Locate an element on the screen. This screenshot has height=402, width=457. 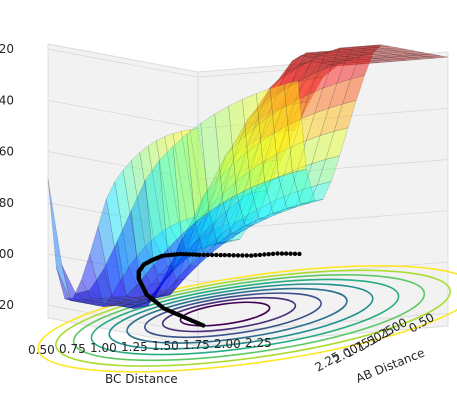
x-tick-label: 1.25 is located at coordinates (134, 347).